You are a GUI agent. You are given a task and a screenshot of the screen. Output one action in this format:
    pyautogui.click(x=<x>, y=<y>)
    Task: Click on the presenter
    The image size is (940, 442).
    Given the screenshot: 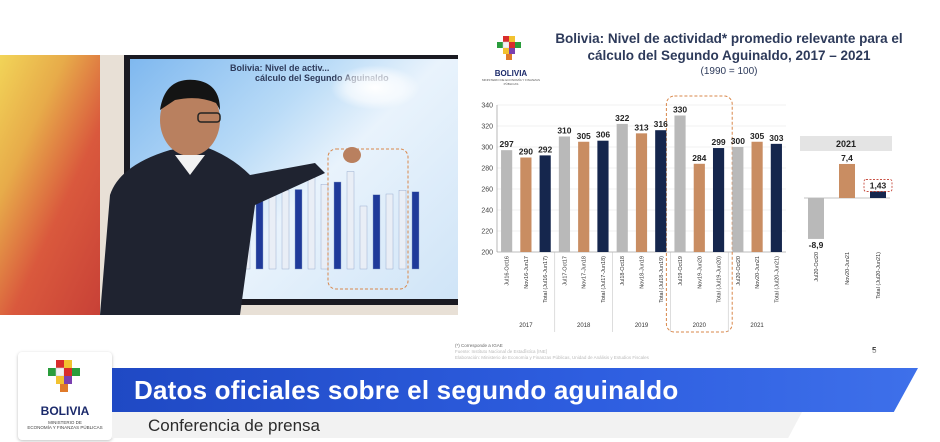 What is the action you would take?
    pyautogui.click(x=230, y=197)
    